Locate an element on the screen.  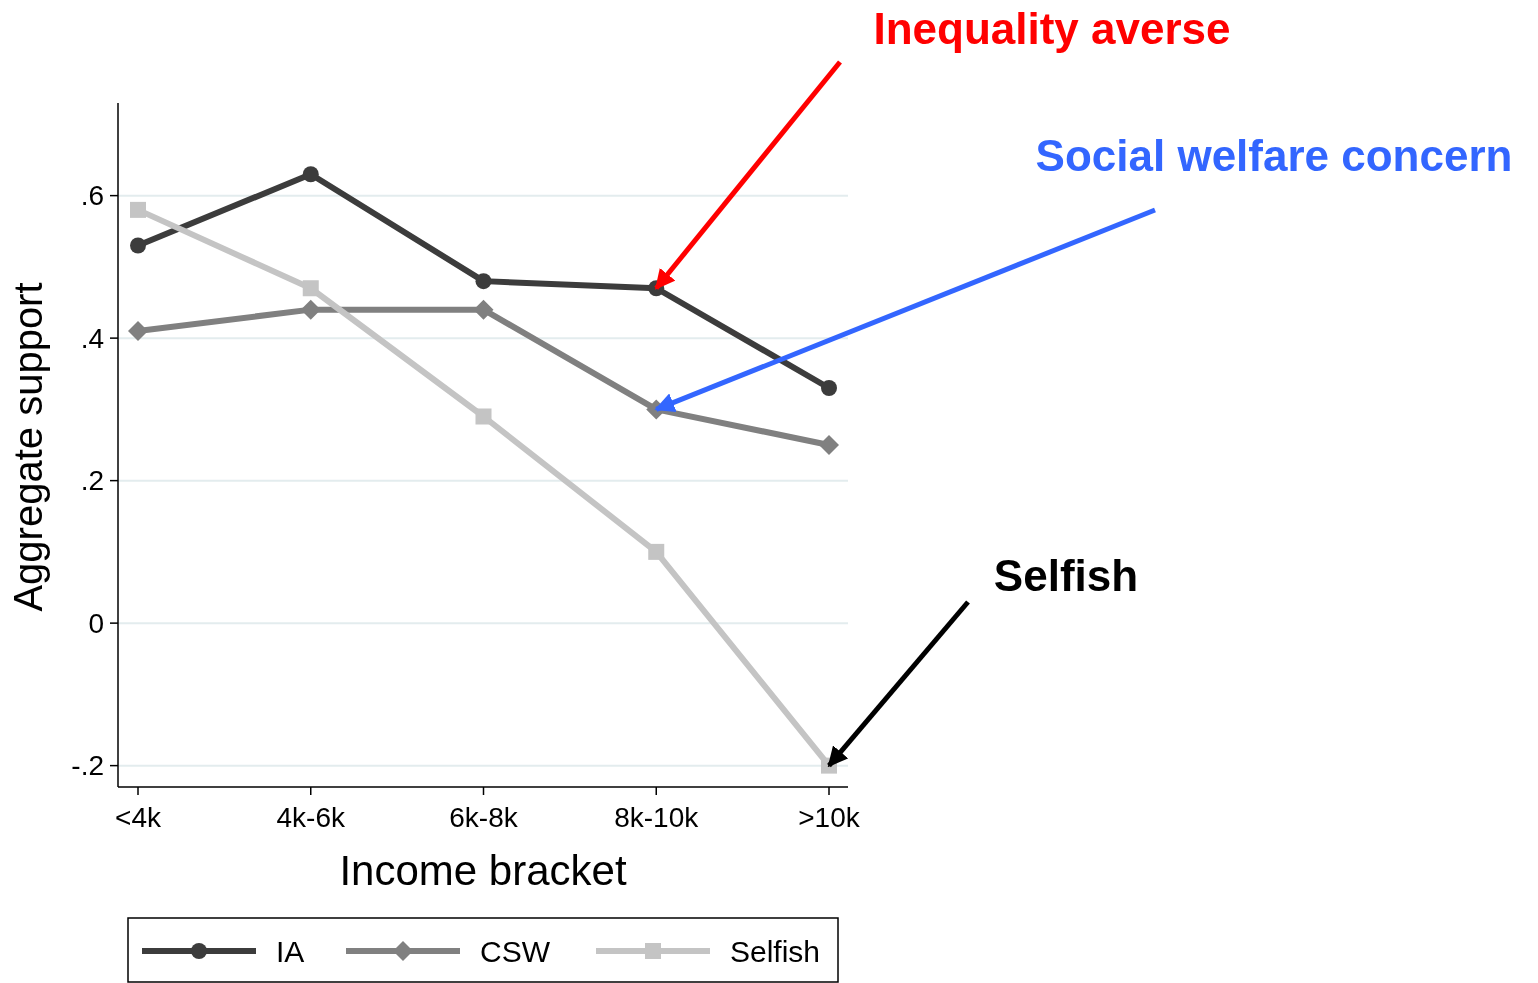
legend-label: CSW is located at coordinates (515, 951).